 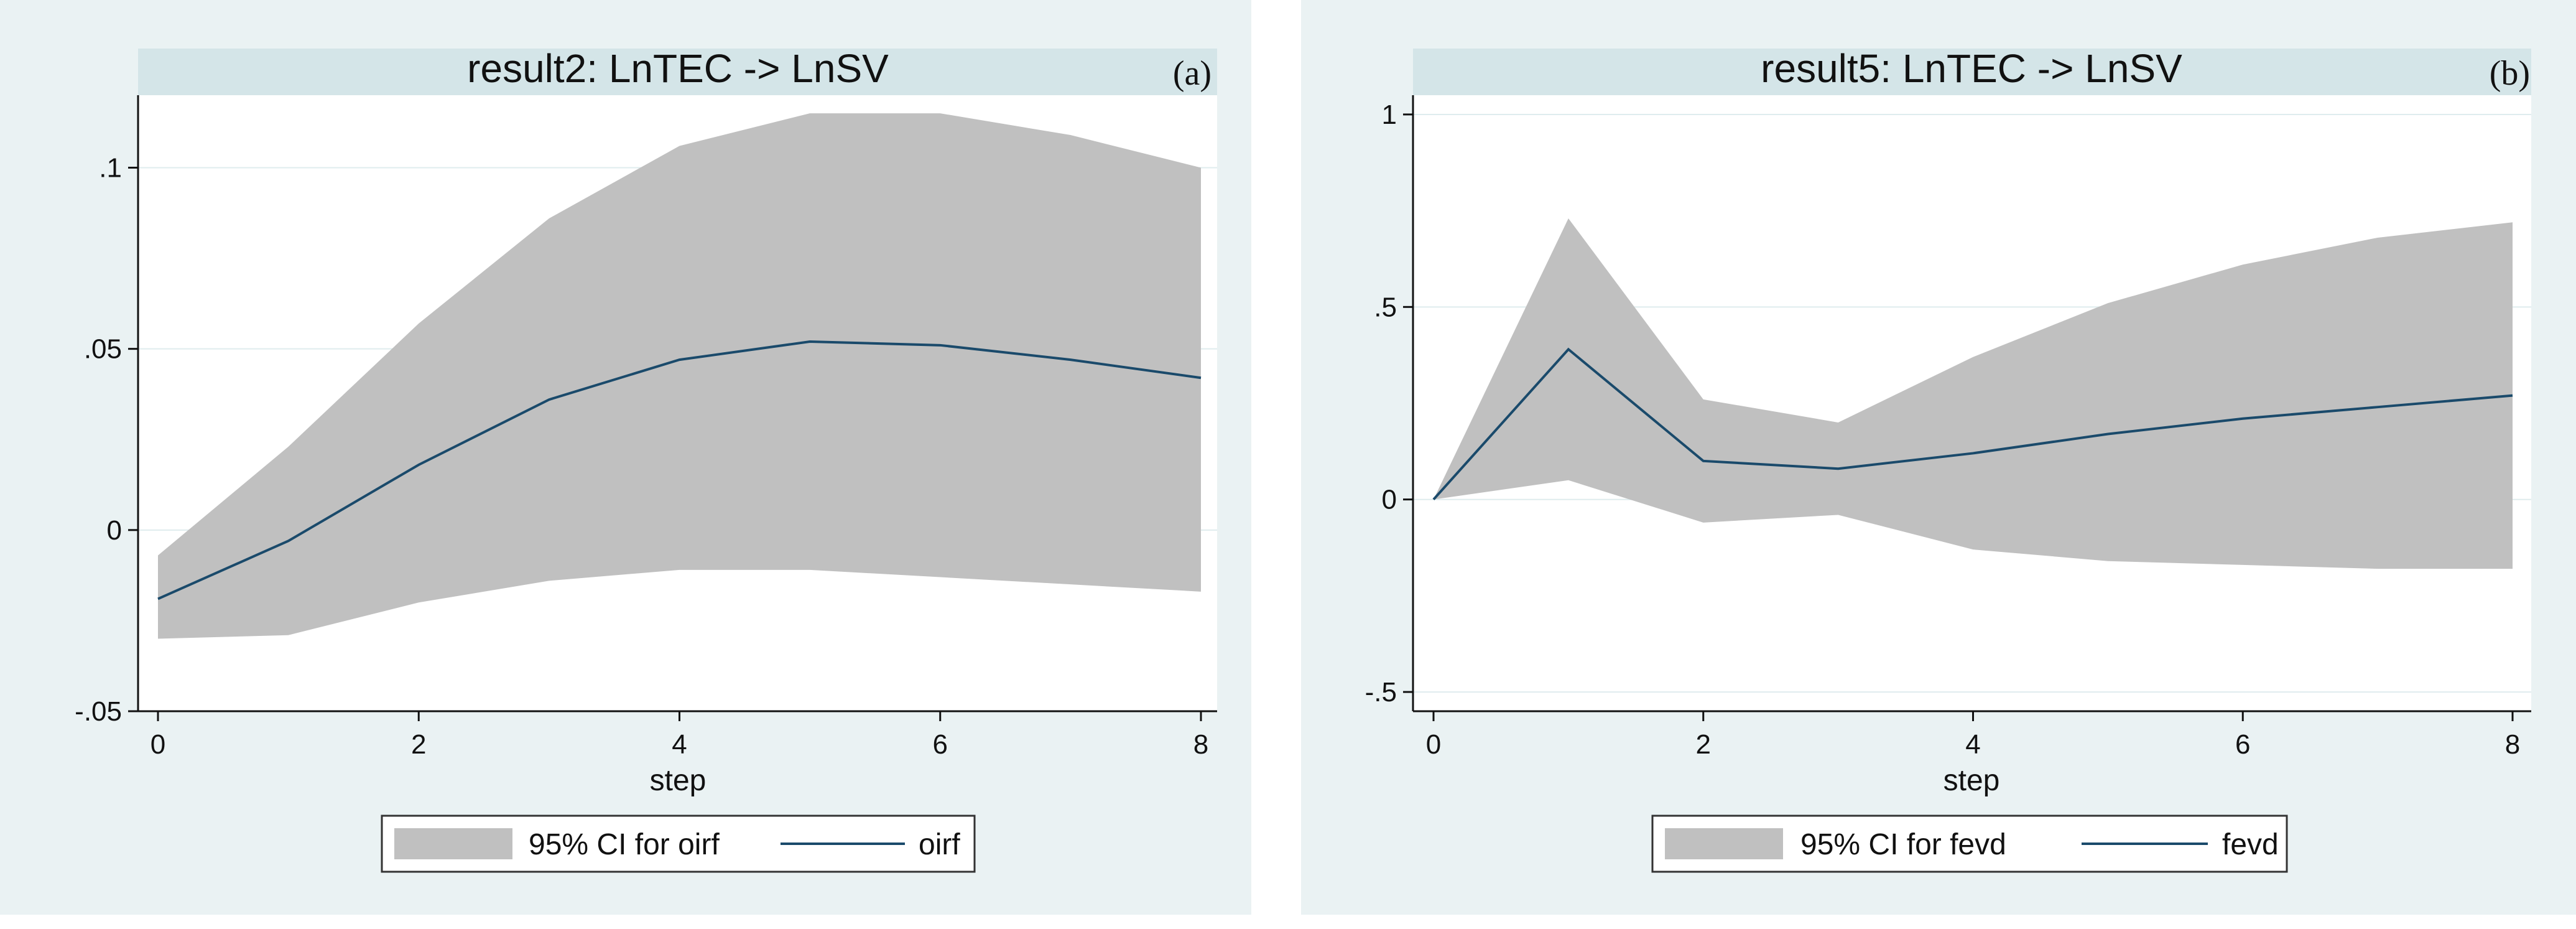 I want to click on panel-a-x-axis-title: step, so click(x=678, y=780).